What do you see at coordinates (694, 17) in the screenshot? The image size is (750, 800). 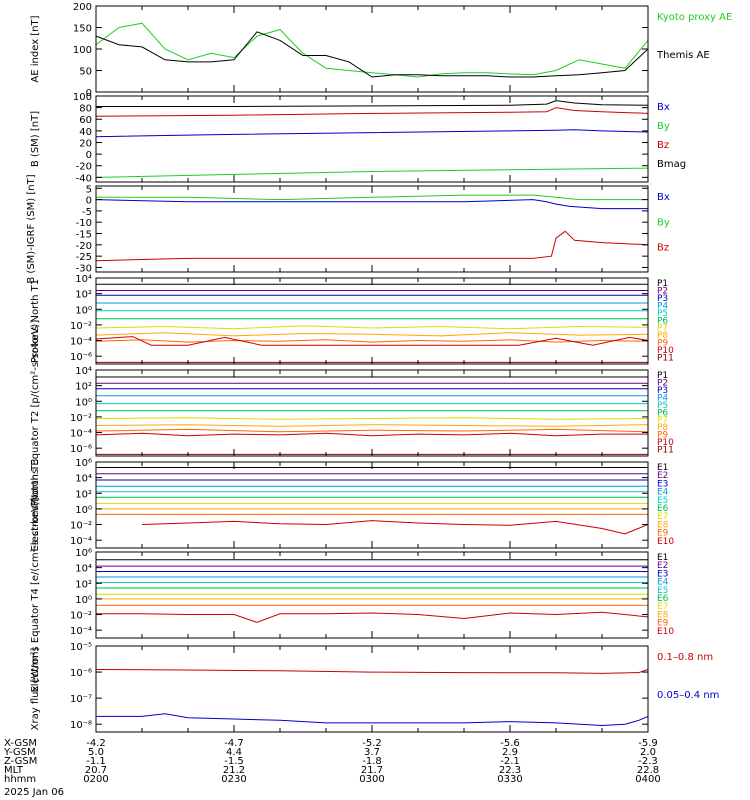 I see `legend-entry: Kyoto proxy AE` at bounding box center [694, 17].